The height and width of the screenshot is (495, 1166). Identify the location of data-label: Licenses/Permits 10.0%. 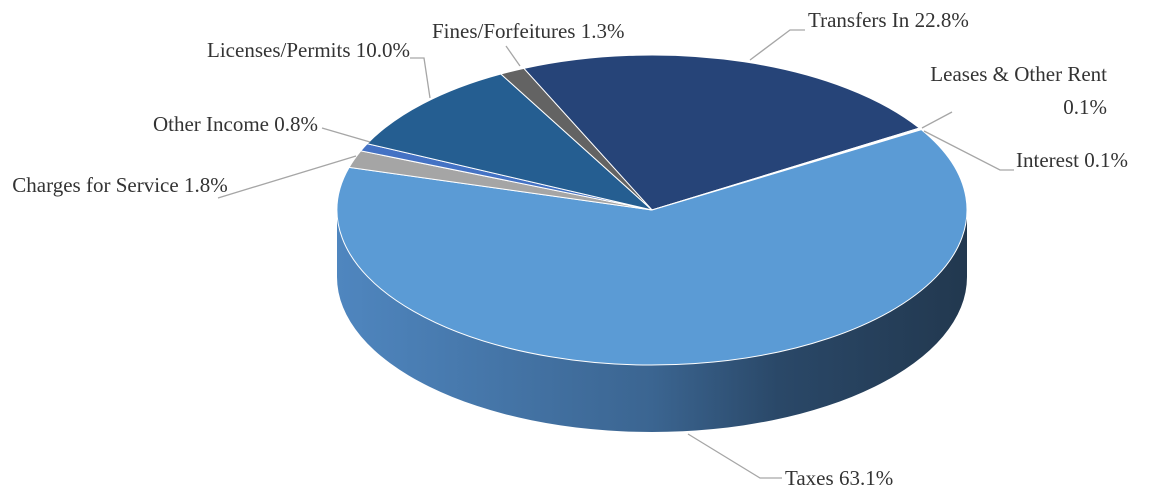
(265, 50).